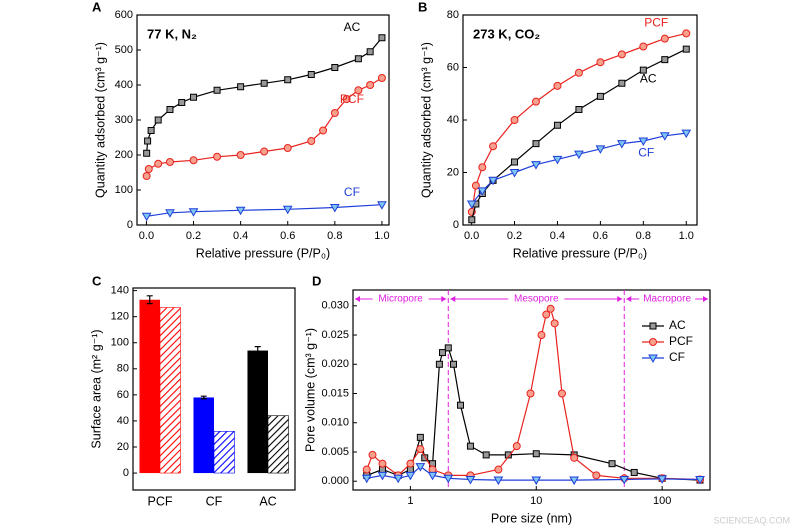  I want to click on y-tick-label: 40, so click(453, 120).